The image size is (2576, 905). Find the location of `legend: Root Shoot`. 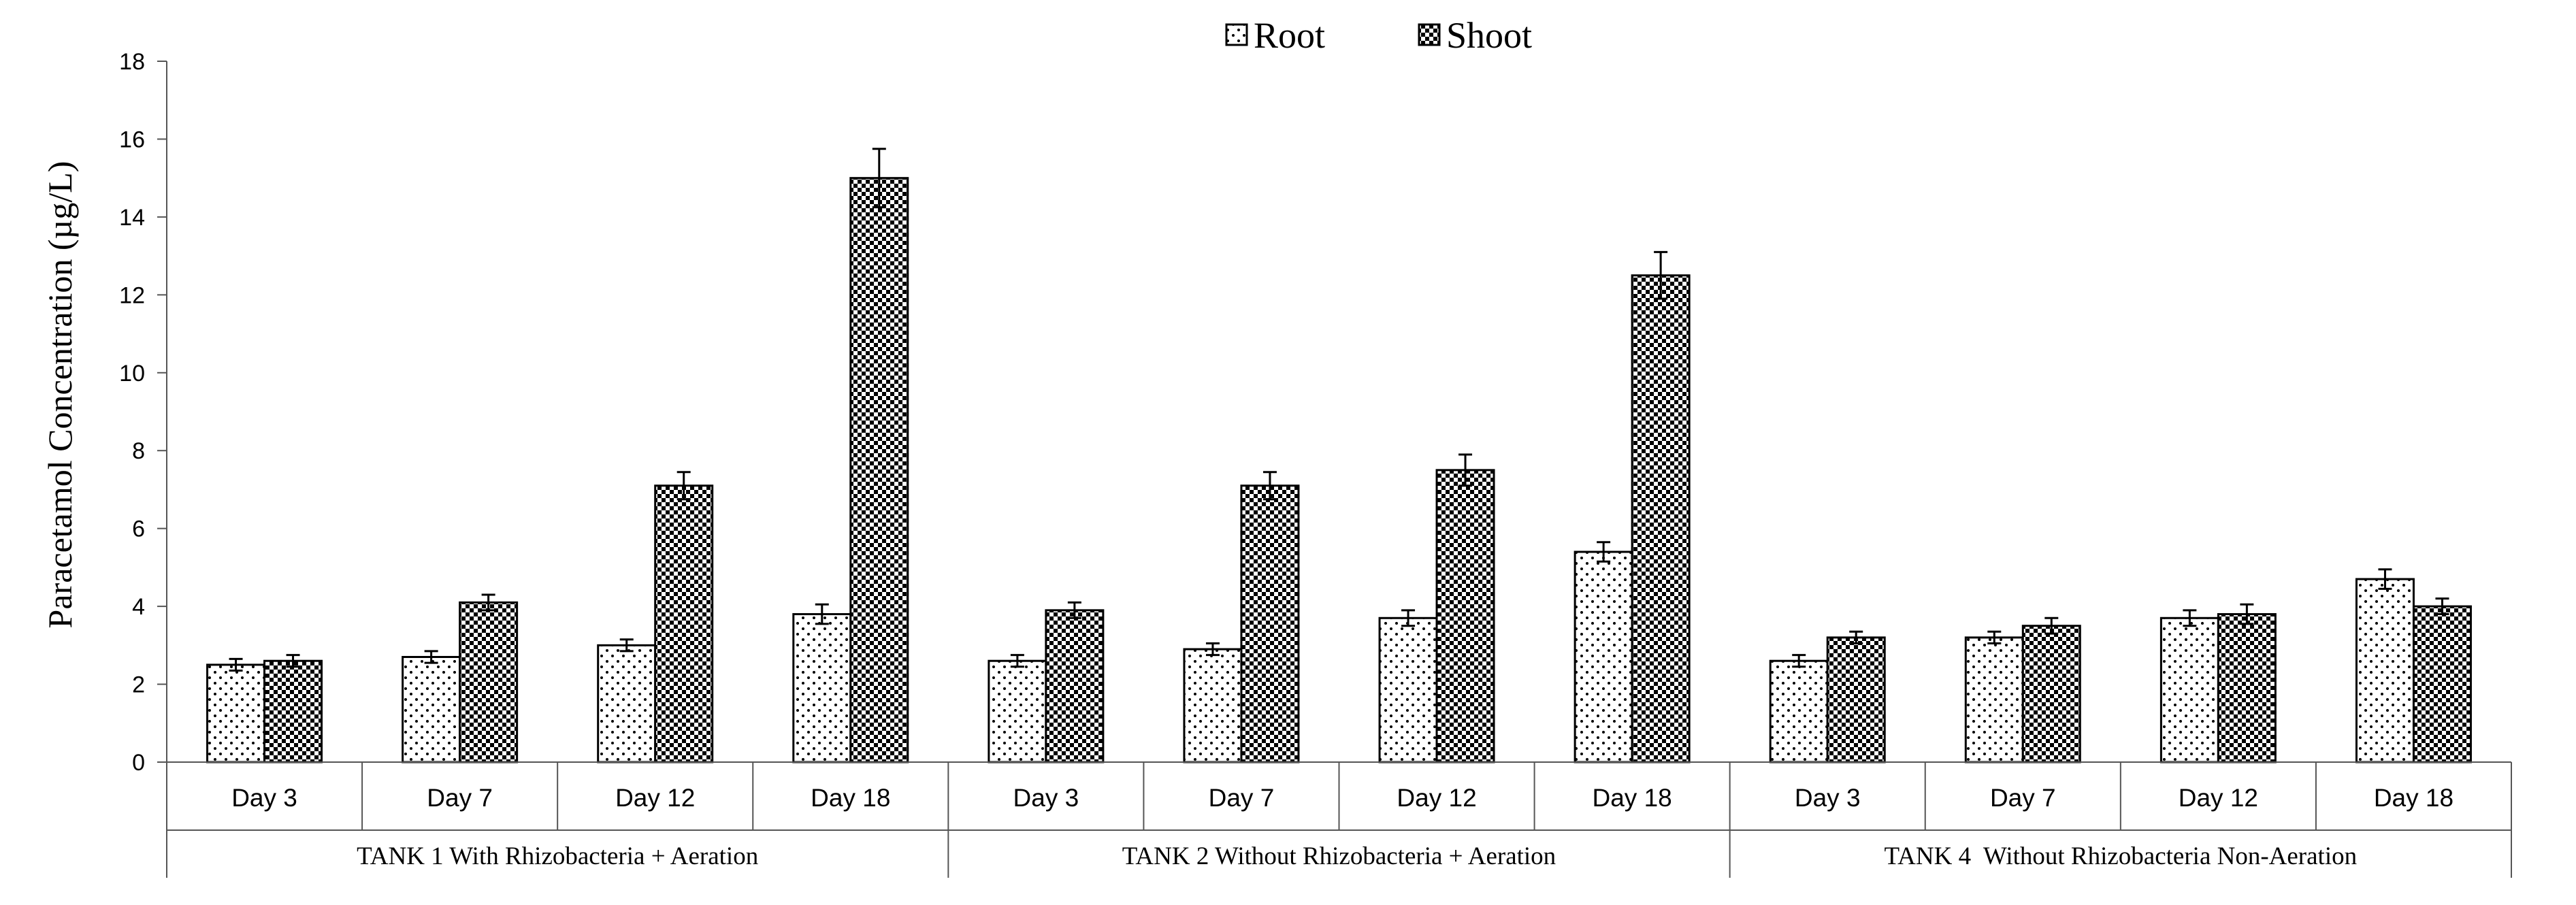

legend: Root Shoot is located at coordinates (1378, 35).